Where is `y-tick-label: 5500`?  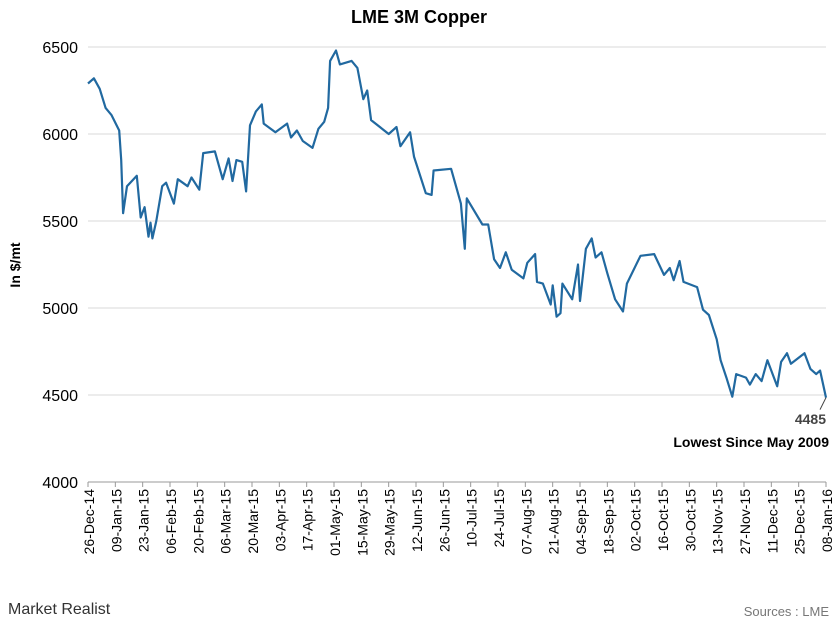 y-tick-label: 5500 is located at coordinates (60, 222).